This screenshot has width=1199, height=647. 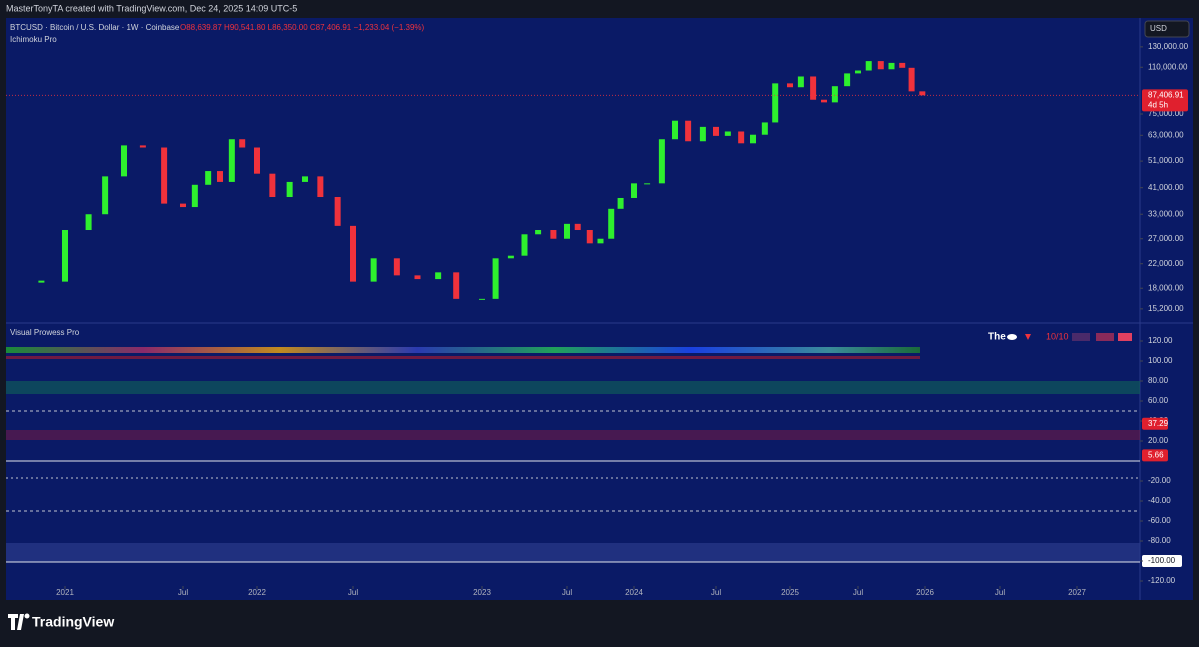 What do you see at coordinates (1028, 337) in the screenshot?
I see `down-arrow` at bounding box center [1028, 337].